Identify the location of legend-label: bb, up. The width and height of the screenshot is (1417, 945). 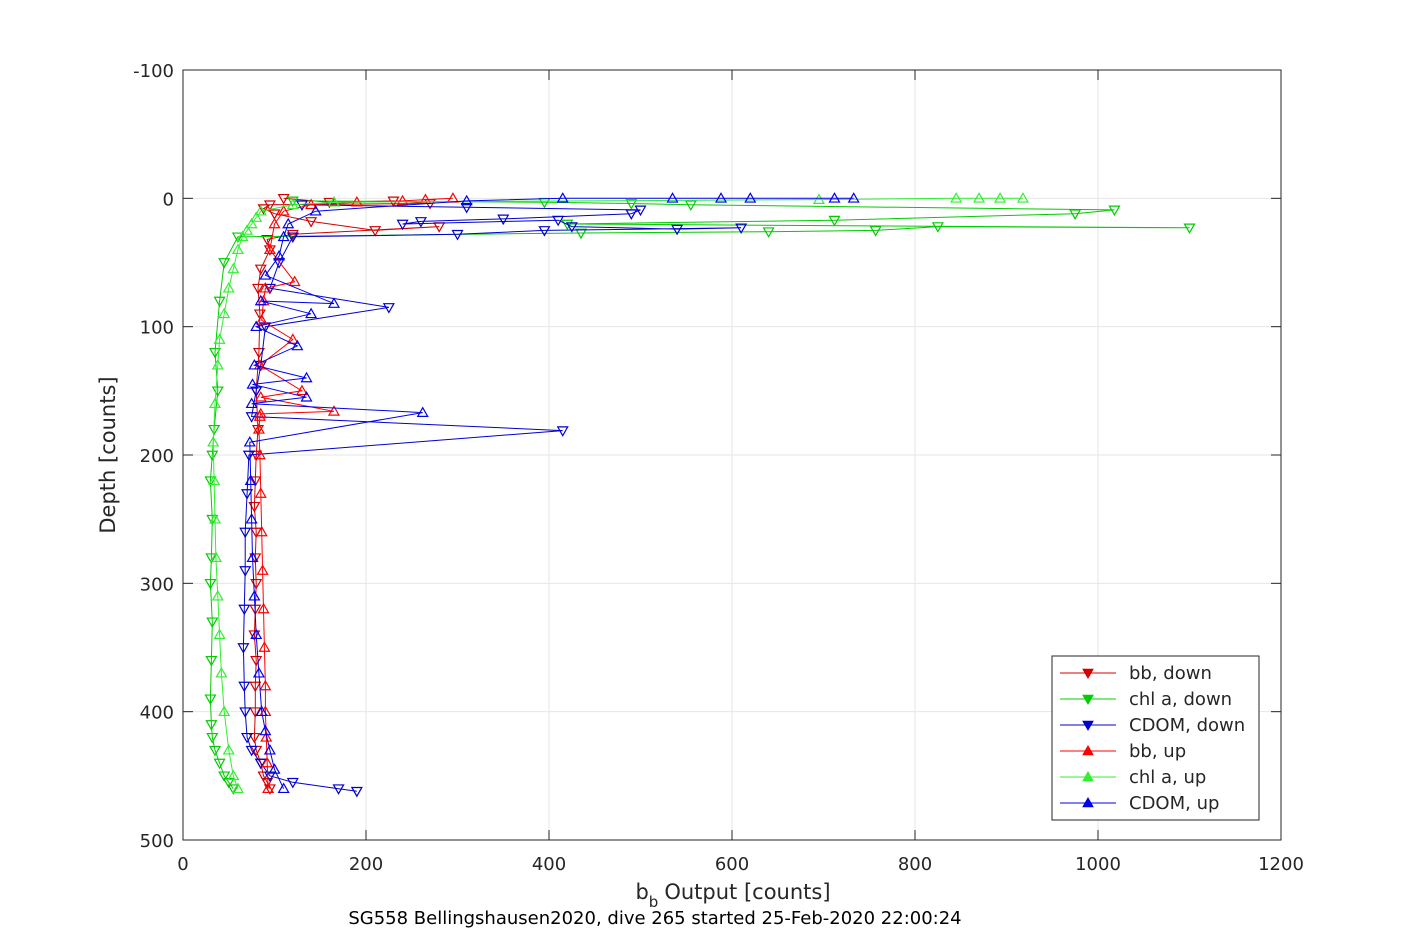
(1157, 751).